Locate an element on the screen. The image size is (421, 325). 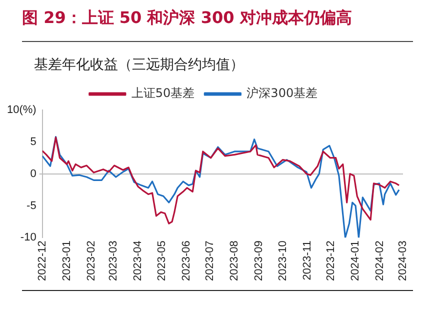
x-tick-label: 2024-03 is located at coordinates (403, 261).